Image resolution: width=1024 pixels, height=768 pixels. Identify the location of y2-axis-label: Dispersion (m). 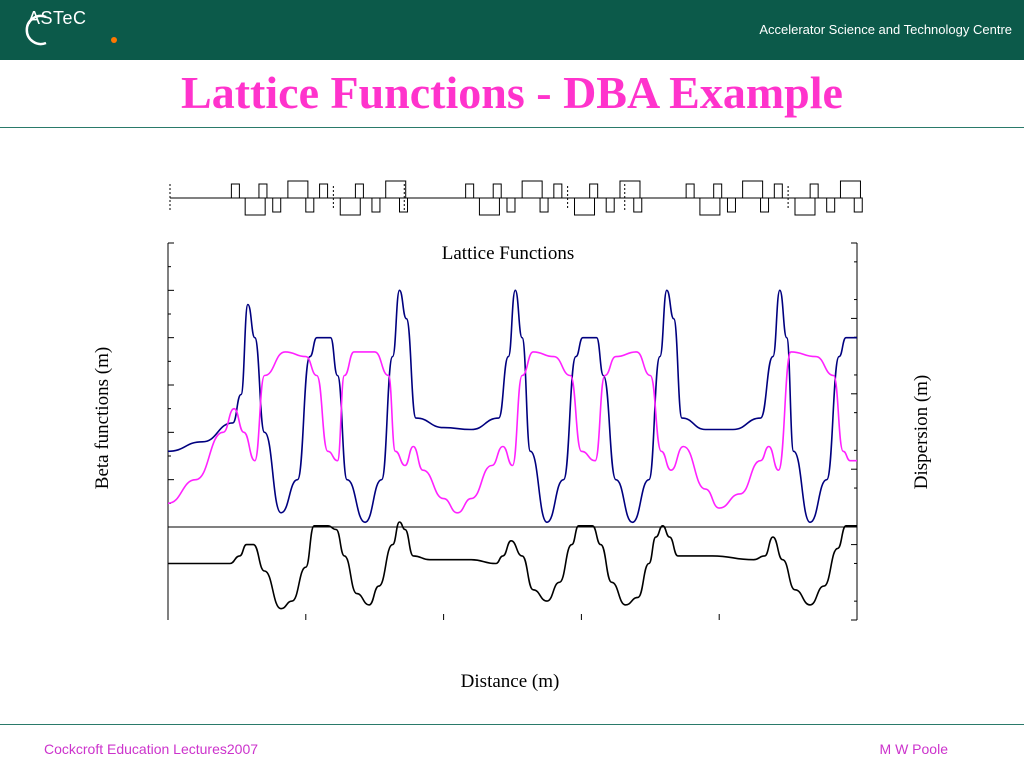
(921, 432).